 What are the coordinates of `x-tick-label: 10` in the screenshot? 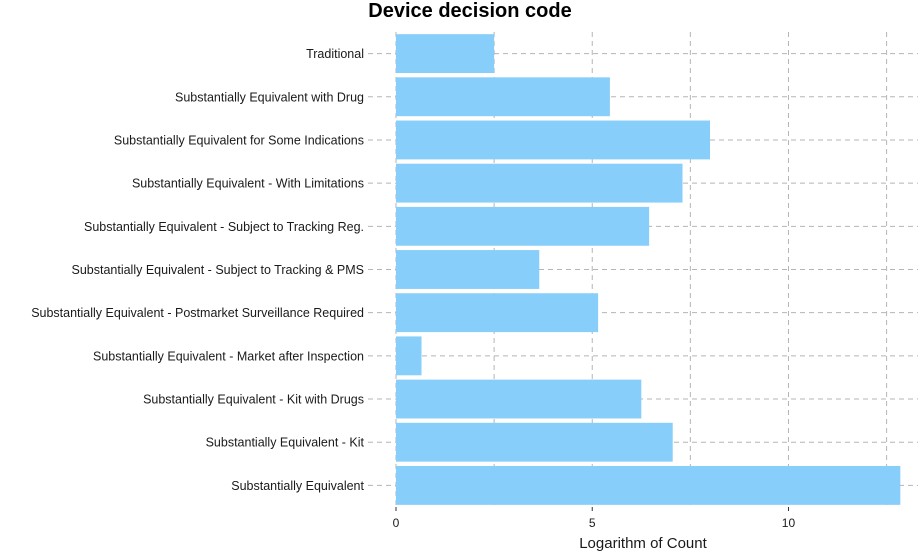 It's located at (789, 523).